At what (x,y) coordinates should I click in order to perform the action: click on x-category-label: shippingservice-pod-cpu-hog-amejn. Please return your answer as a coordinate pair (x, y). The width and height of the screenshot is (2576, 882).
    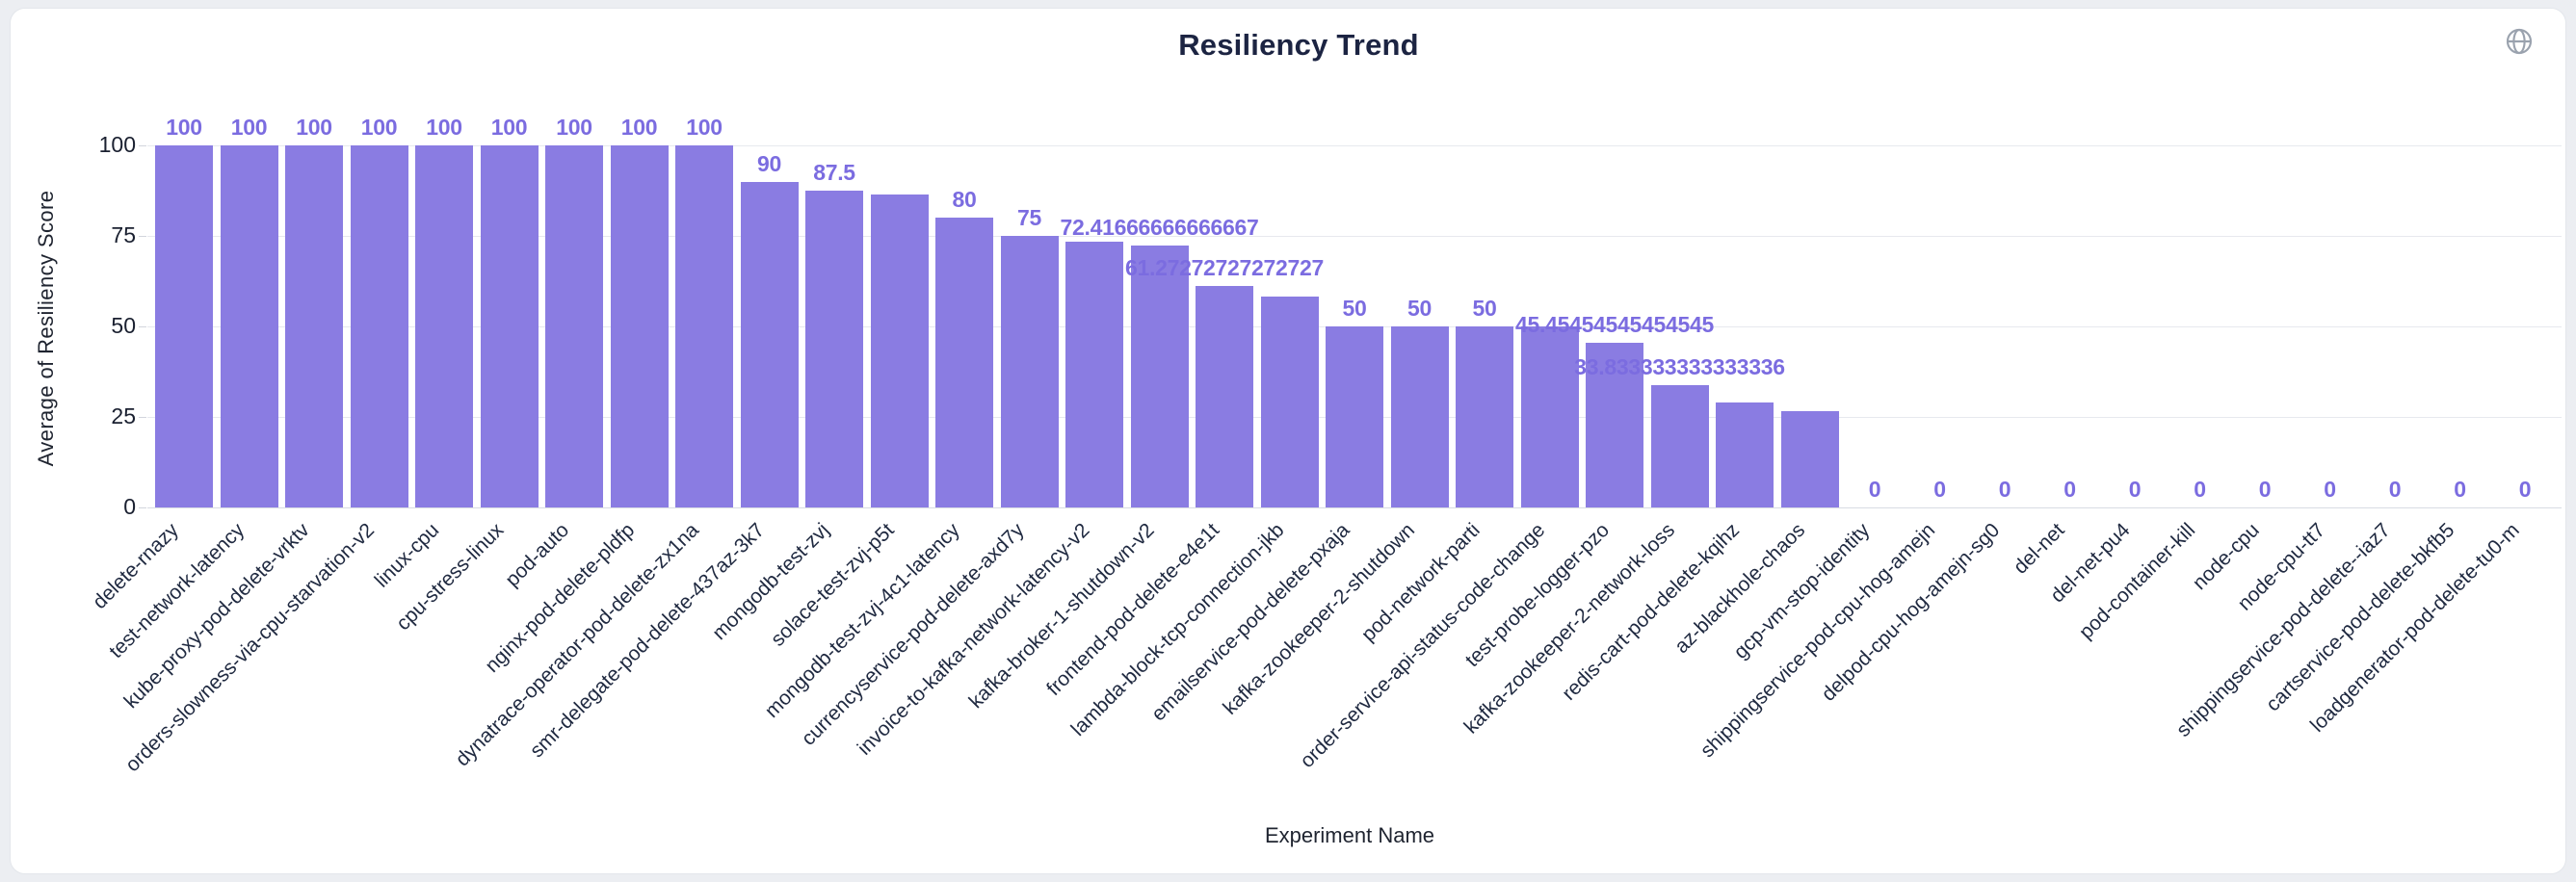
    Looking at the image, I should click on (1817, 641).